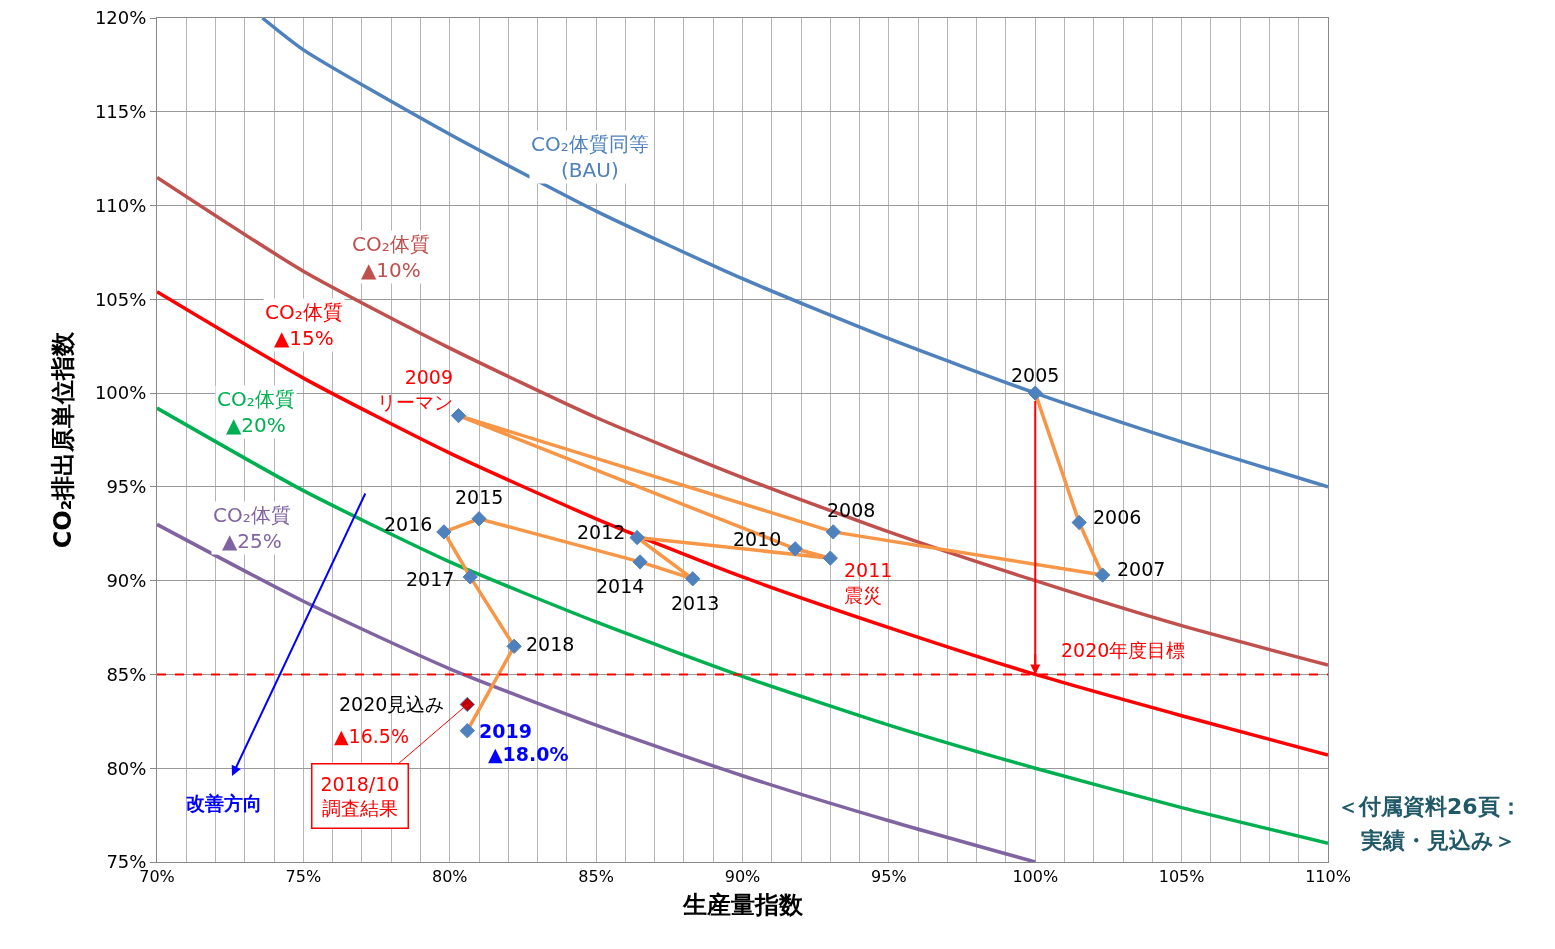 The image size is (1555, 949). I want to click on annotation: 2016, so click(408, 524).